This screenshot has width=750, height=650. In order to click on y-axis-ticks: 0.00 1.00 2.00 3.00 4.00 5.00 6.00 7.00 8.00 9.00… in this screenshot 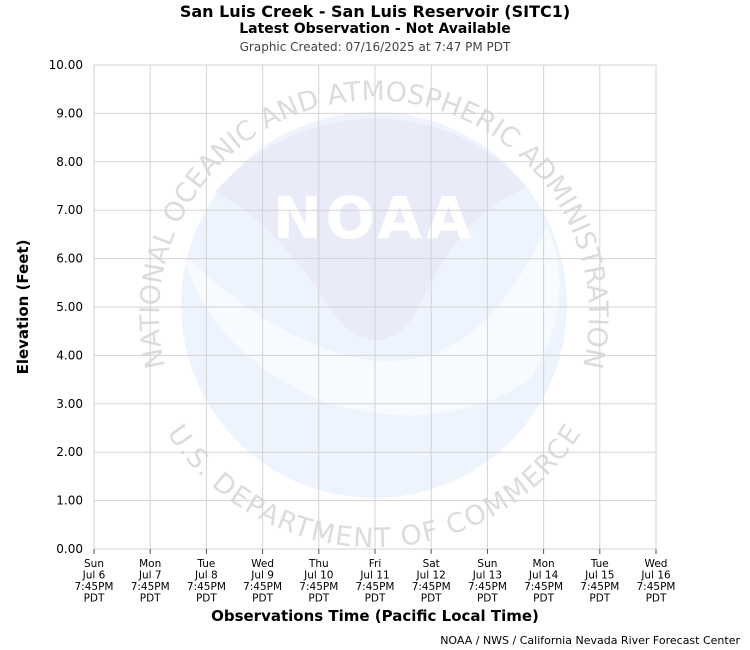, I will do `click(66, 307)`.